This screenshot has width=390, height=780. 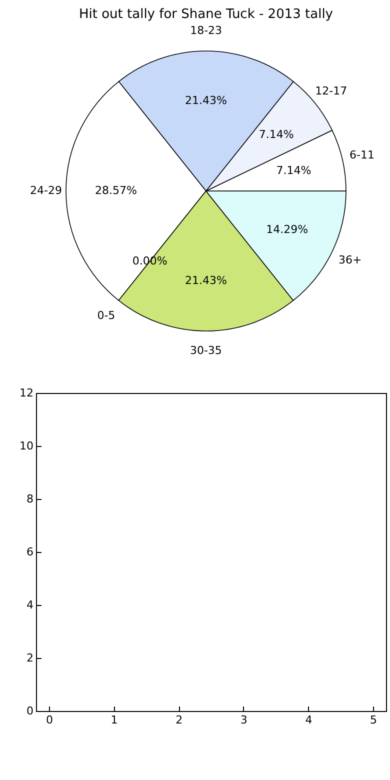 What do you see at coordinates (150, 261) in the screenshot?
I see `text: 0.00%` at bounding box center [150, 261].